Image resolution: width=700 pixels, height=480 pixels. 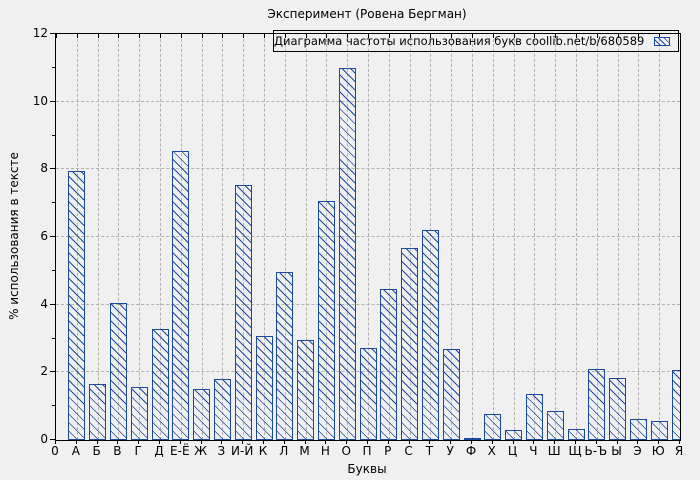 I want to click on x-tick-label: Е-Ё, so click(x=180, y=451).